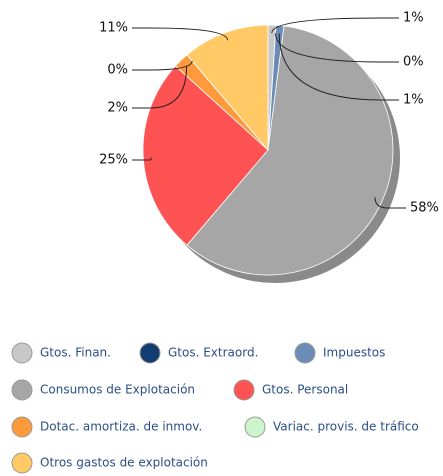  What do you see at coordinates (113, 160) in the screenshot?
I see `data-label: 25%` at bounding box center [113, 160].